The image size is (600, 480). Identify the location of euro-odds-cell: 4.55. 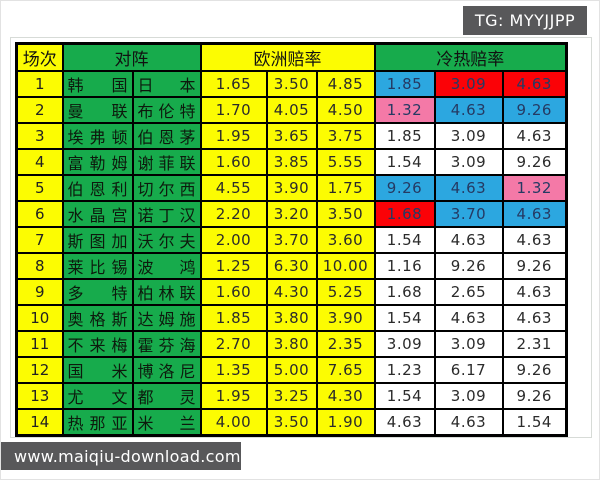
(233, 188).